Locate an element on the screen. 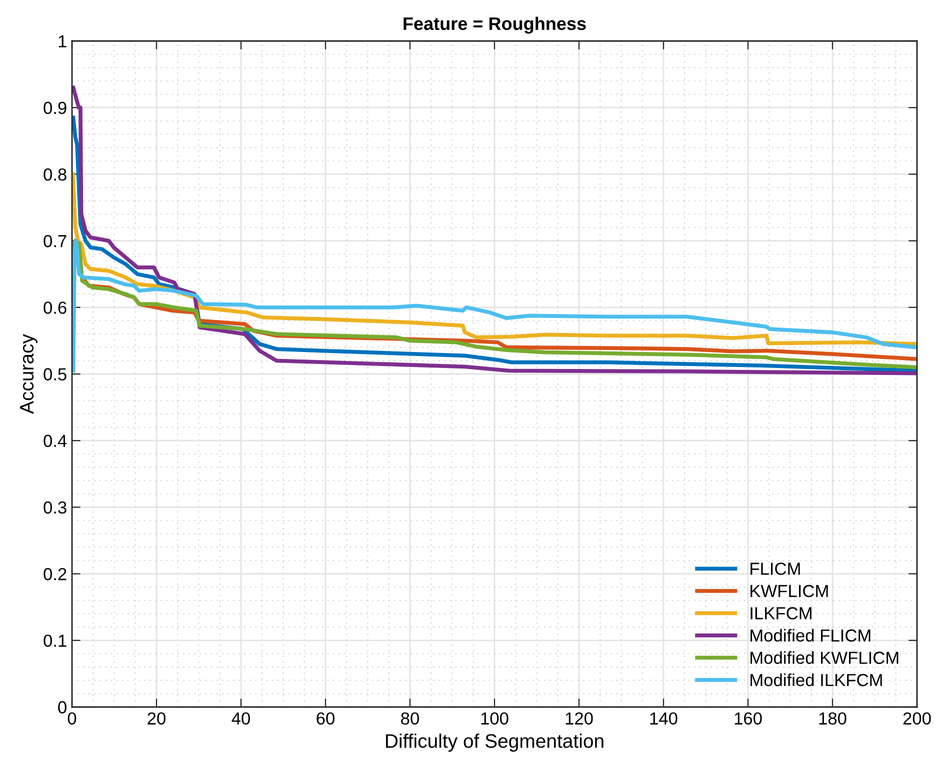  x-tick-label: 80 is located at coordinates (410, 718).